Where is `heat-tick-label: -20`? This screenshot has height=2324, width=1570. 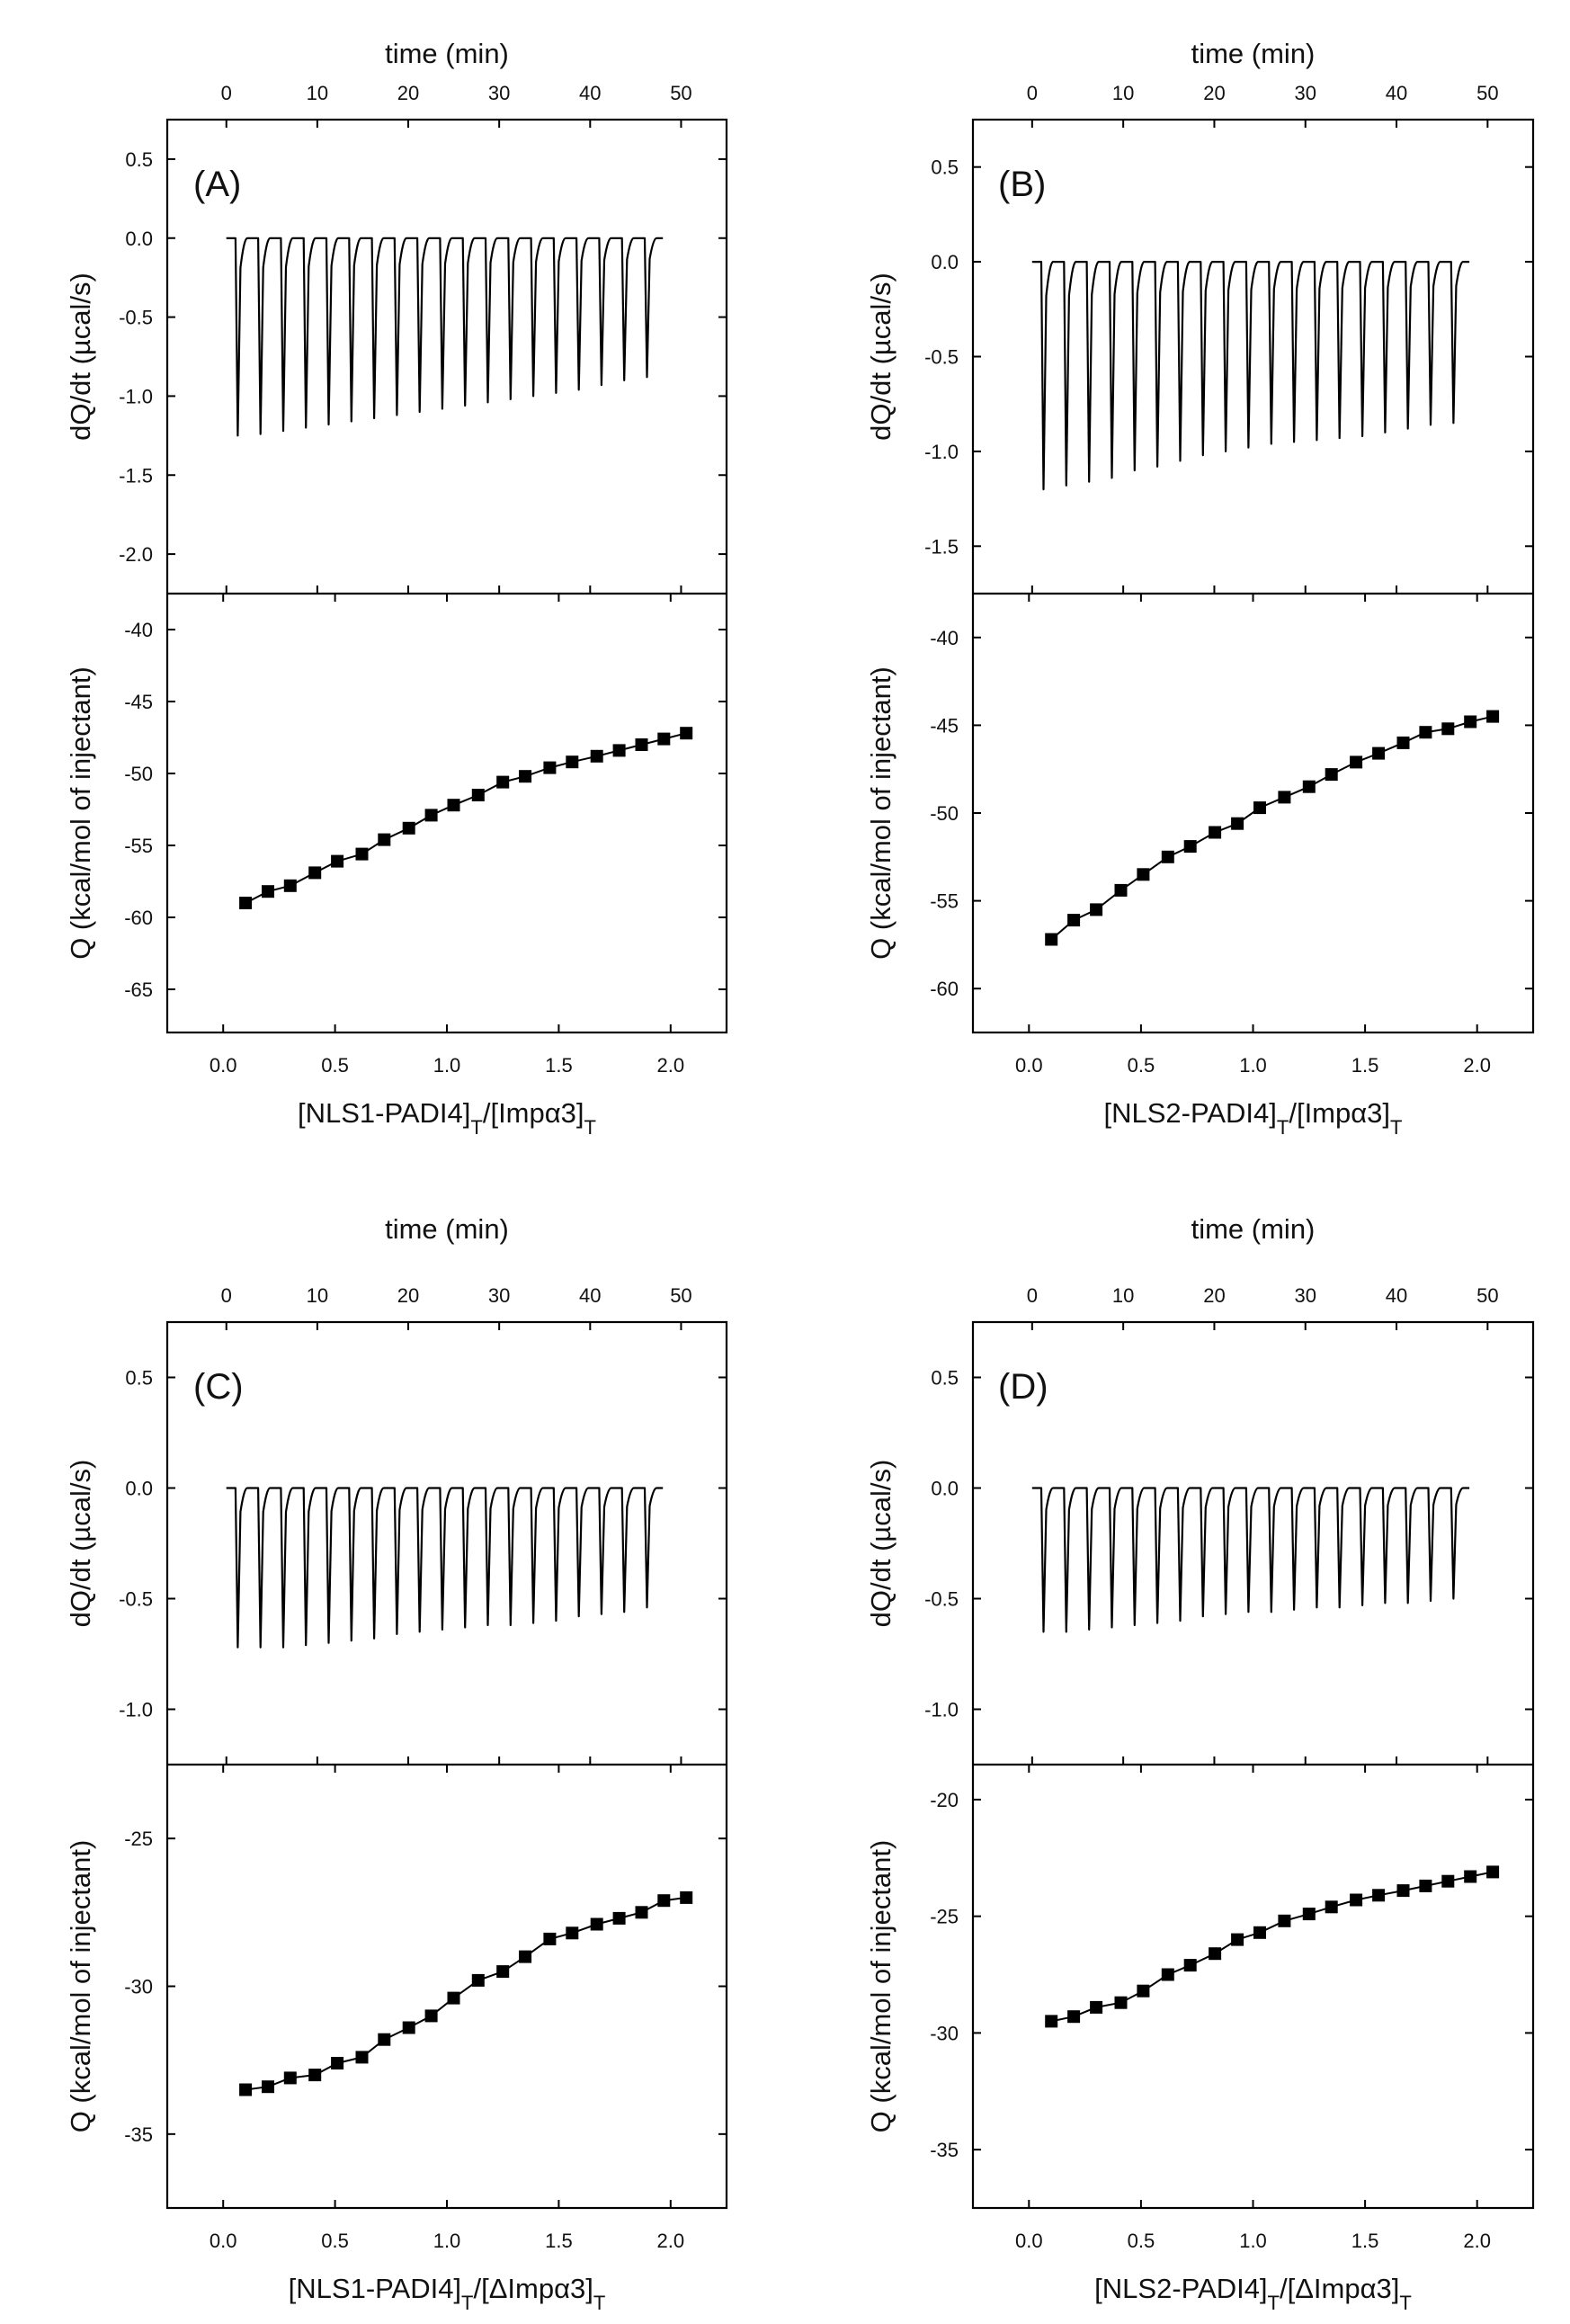
heat-tick-label: -20 is located at coordinates (945, 1800).